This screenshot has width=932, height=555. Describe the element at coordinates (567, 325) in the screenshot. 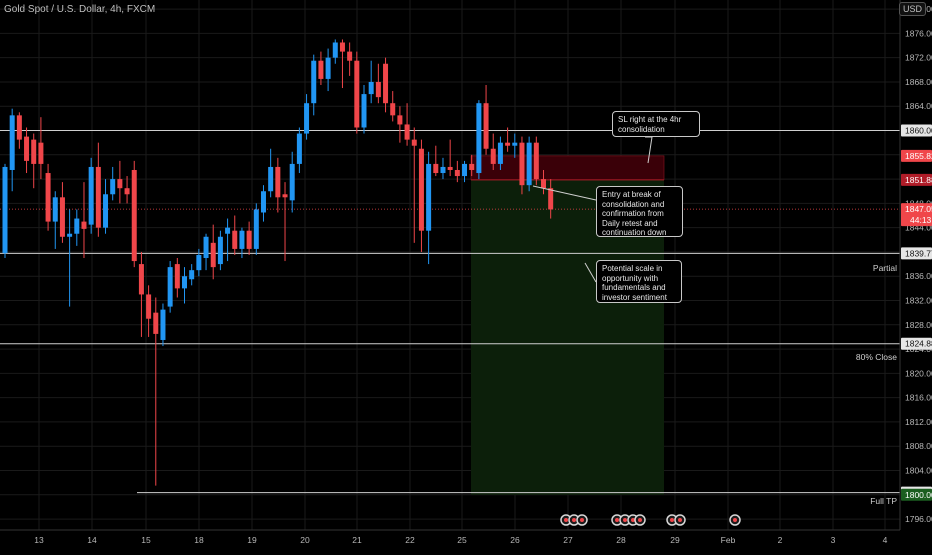

I see `position-zones` at that location.